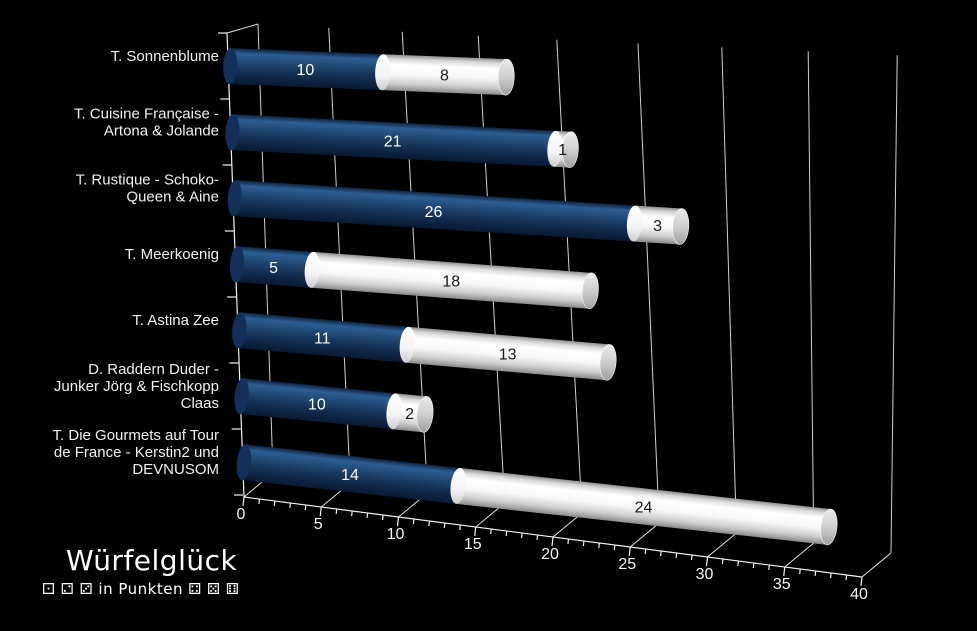  Describe the element at coordinates (147, 189) in the screenshot. I see `category-label: T. Rustique - Schoko-Queen & Aine` at that location.